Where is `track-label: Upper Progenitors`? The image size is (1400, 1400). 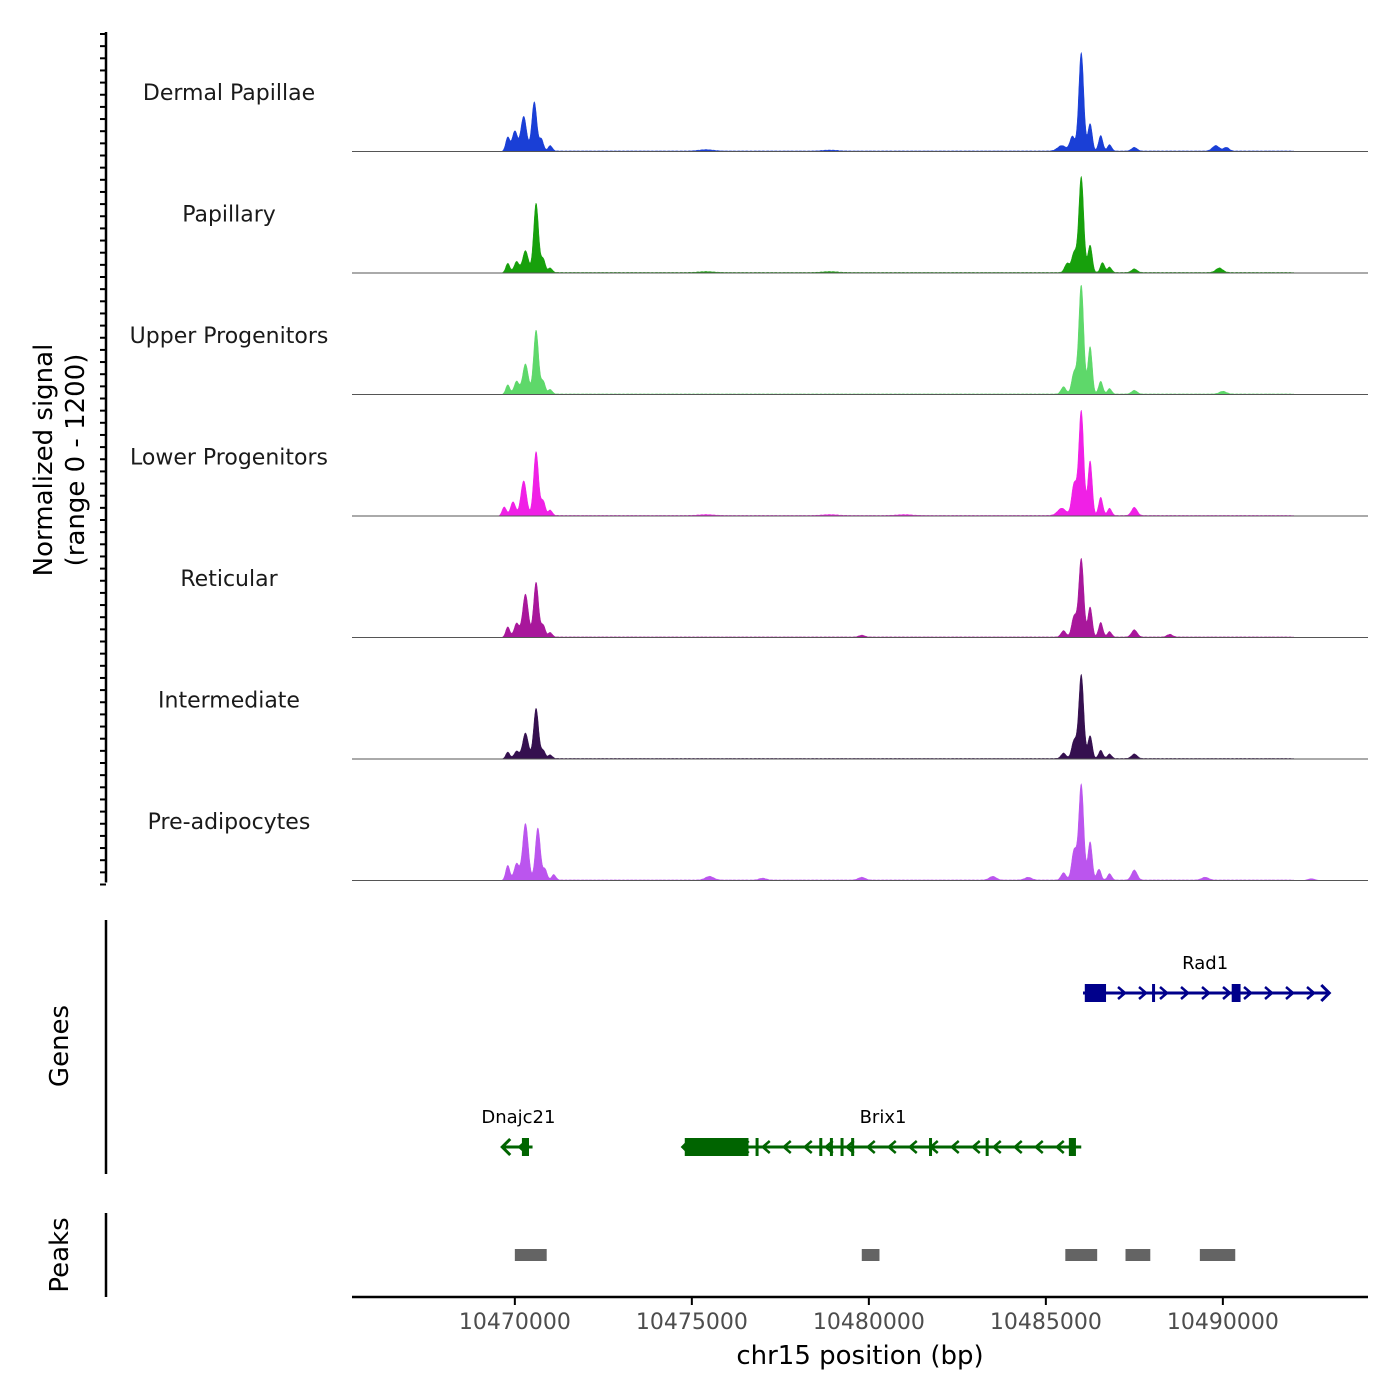
track-label: Upper Progenitors is located at coordinates (229, 336).